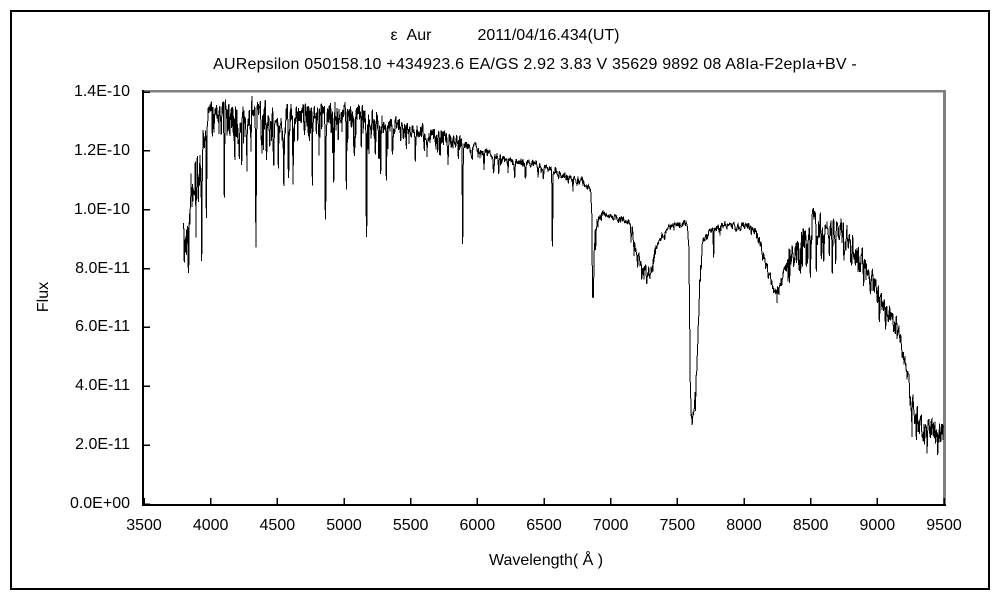 This screenshot has width=1000, height=600. What do you see at coordinates (43, 297) in the screenshot?
I see `y-axis-label: Flux` at bounding box center [43, 297].